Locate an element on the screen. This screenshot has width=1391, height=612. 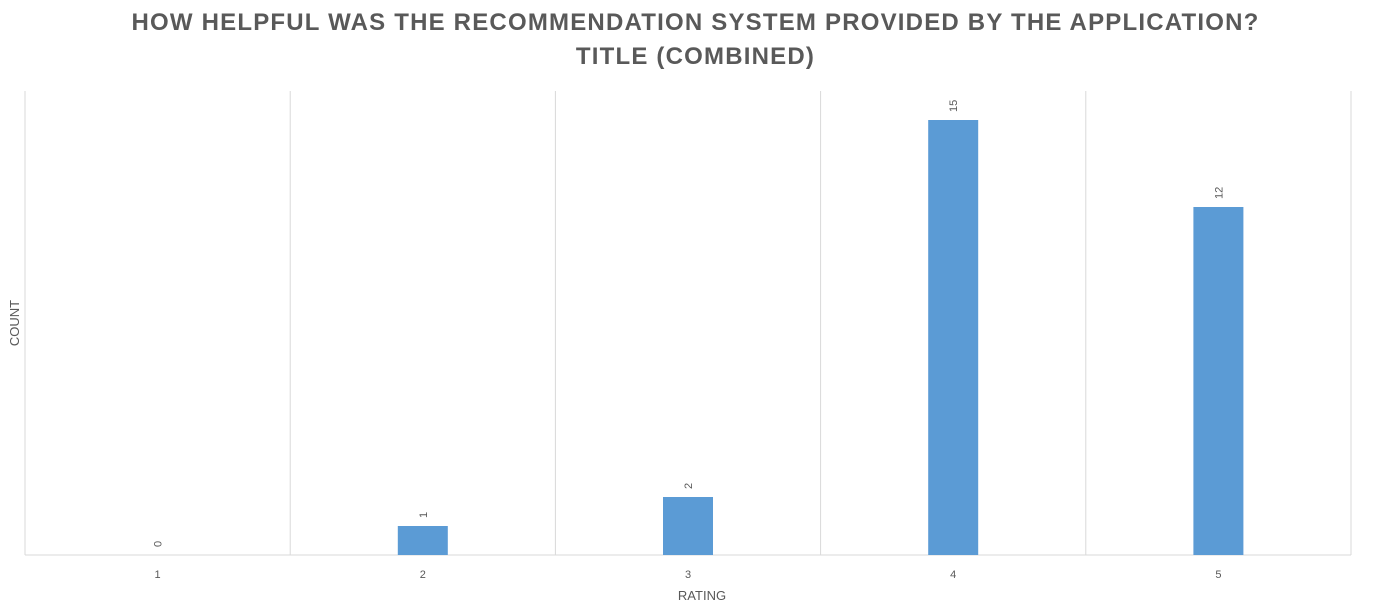
data-label-rating-2: 1 is located at coordinates (424, 515).